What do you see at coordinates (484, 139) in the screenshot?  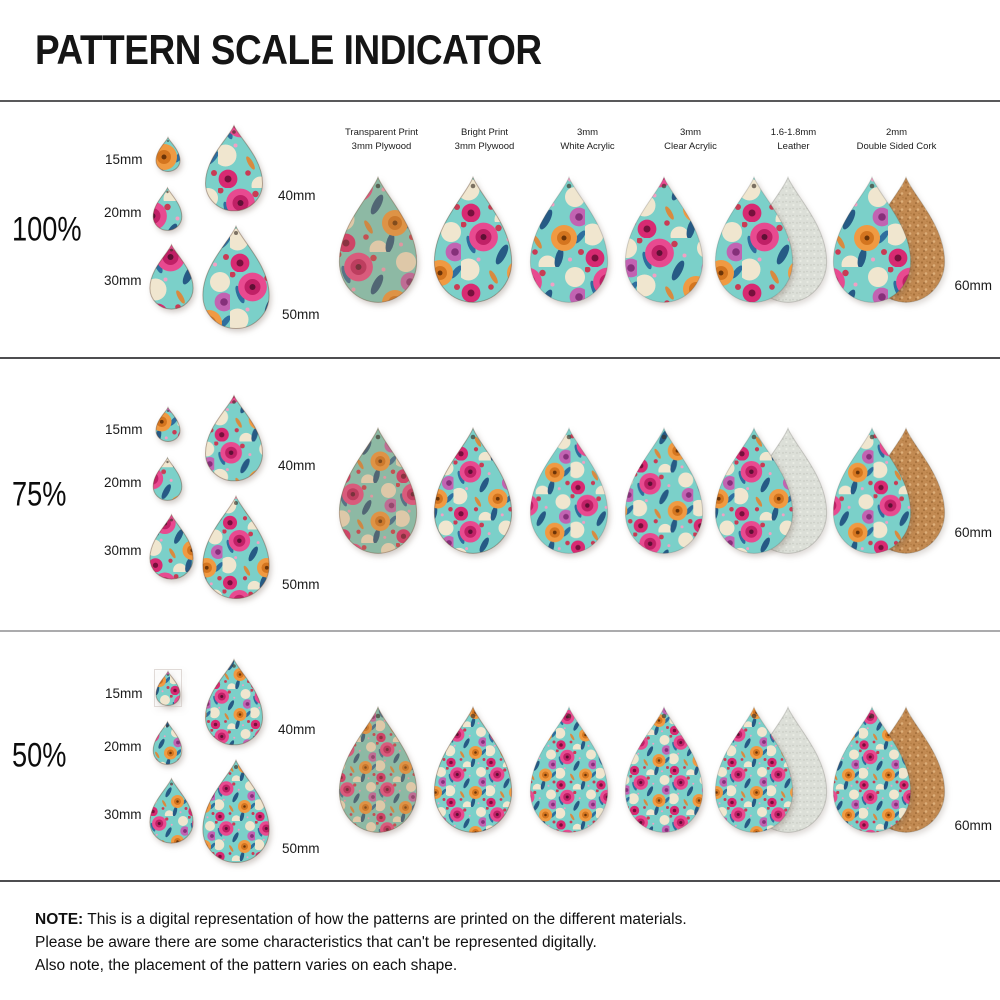 I see `material-label-bright-plywood: Bright Print 3mm Plywood` at bounding box center [484, 139].